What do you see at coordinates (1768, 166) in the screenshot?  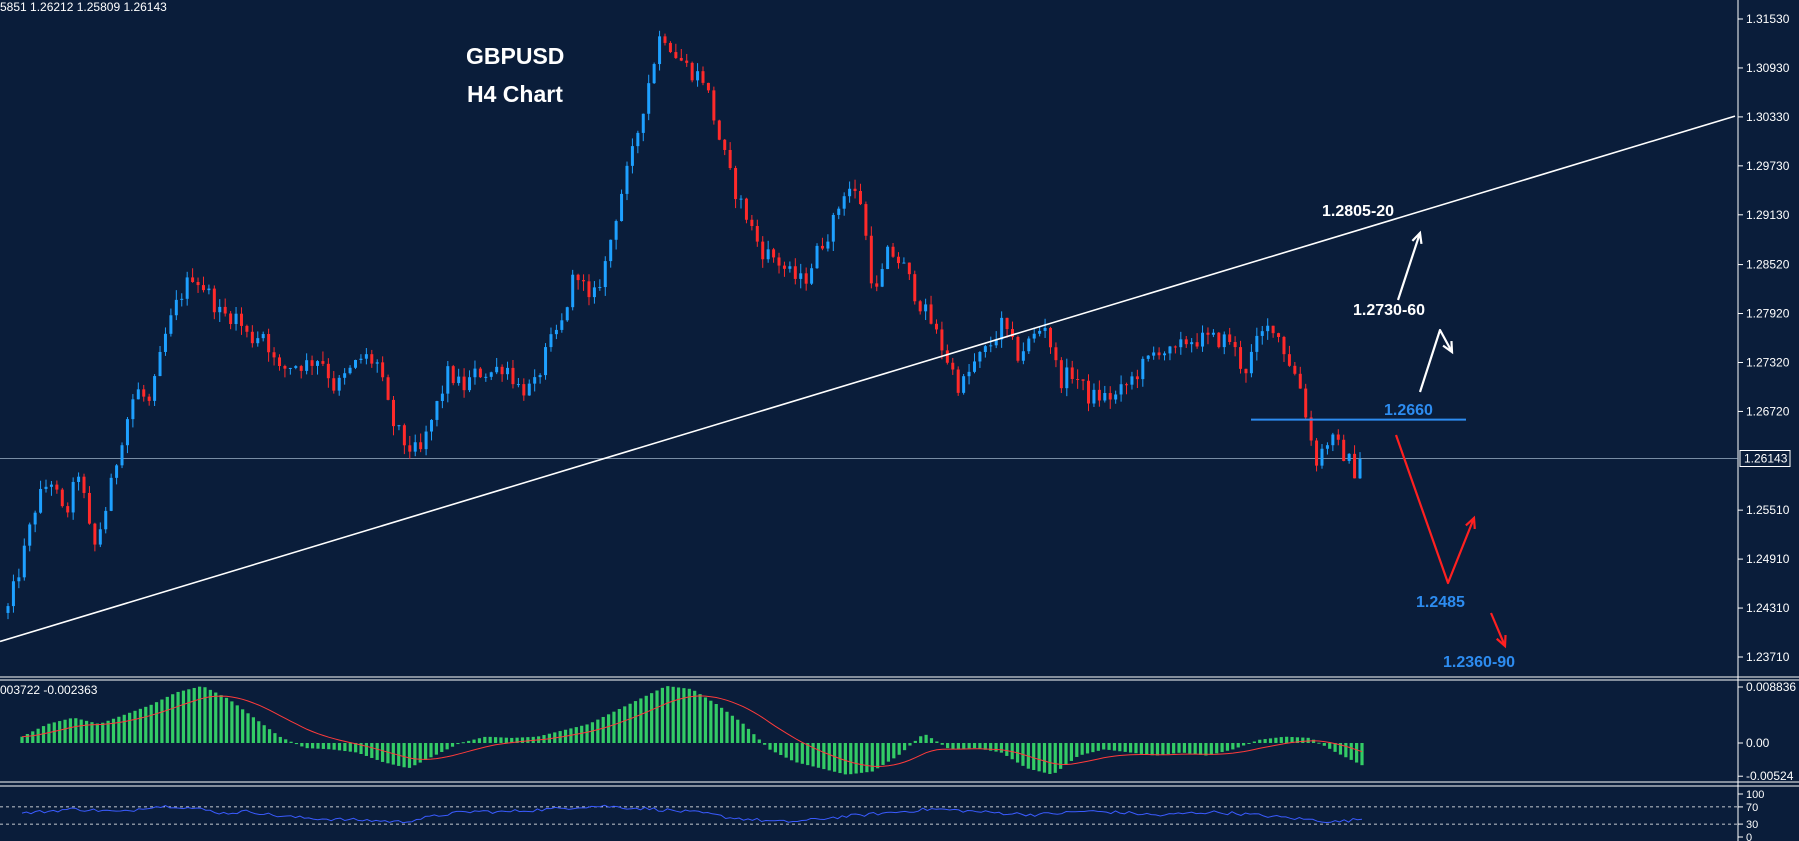 I see `price-tick-label: 1.29730` at bounding box center [1768, 166].